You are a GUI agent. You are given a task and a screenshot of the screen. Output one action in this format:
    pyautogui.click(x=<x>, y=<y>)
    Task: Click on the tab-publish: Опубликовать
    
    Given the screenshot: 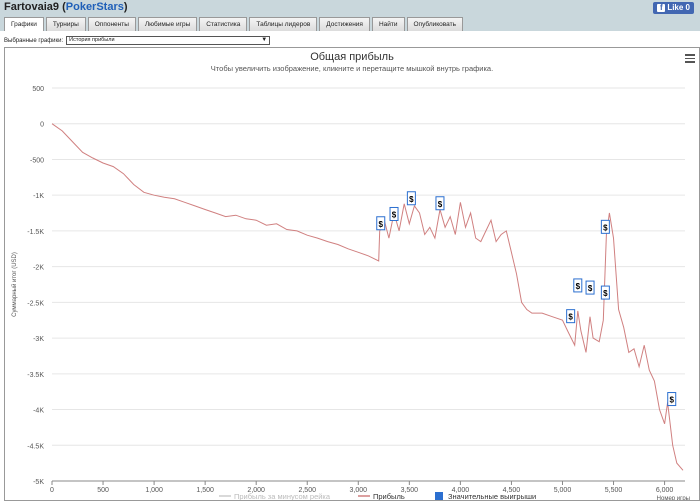 What is the action you would take?
    pyautogui.click(x=435, y=24)
    